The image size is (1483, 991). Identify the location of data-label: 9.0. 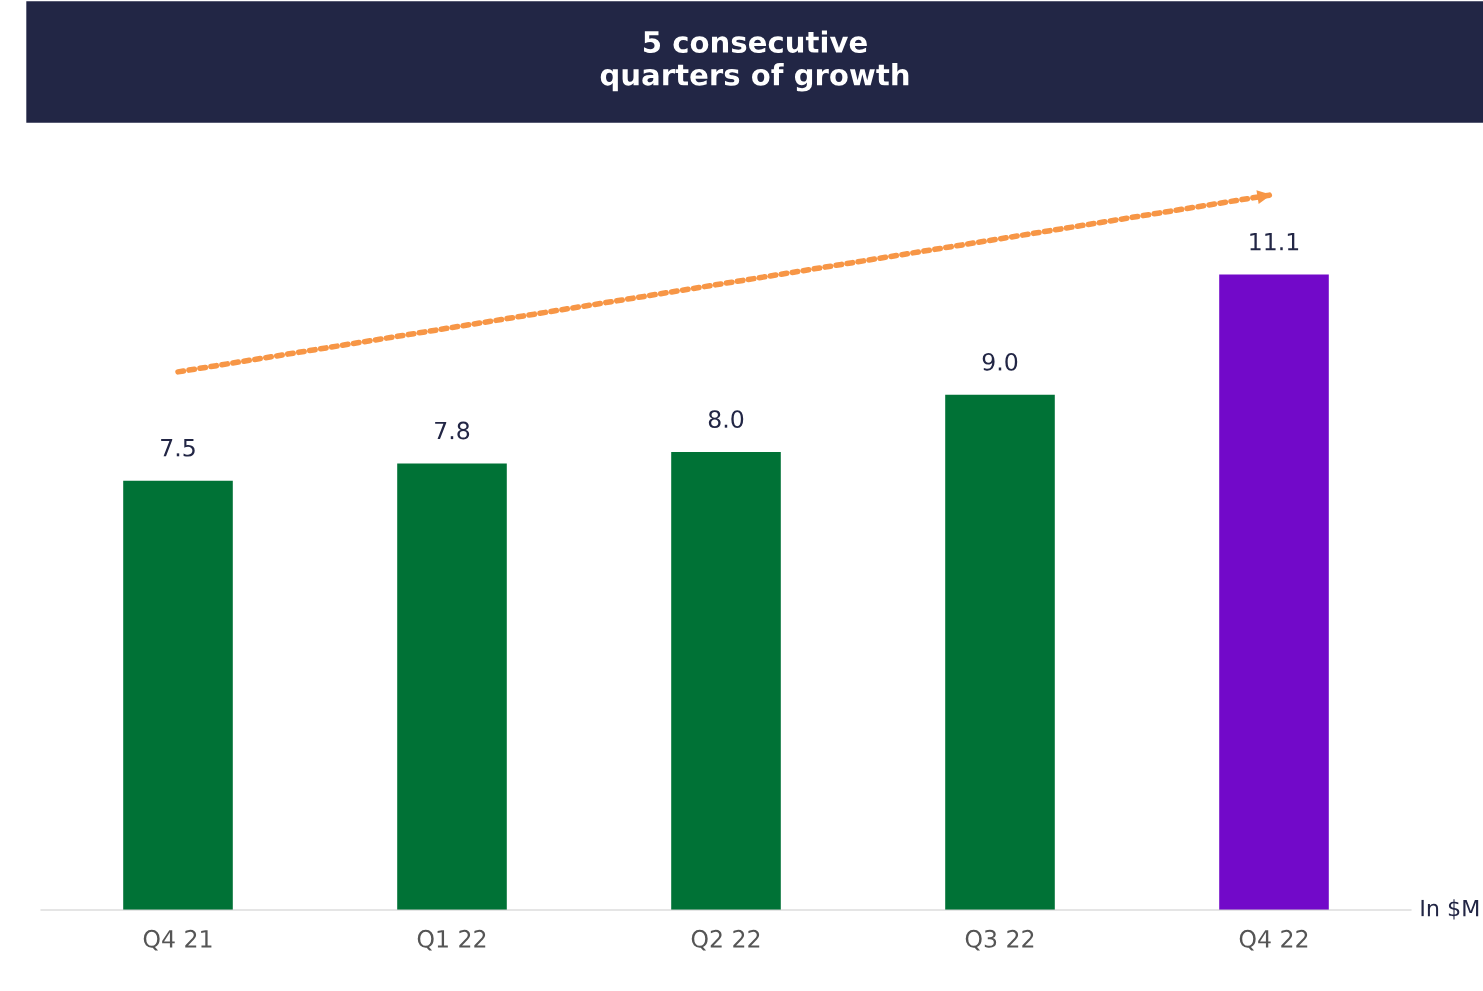
(1000, 361).